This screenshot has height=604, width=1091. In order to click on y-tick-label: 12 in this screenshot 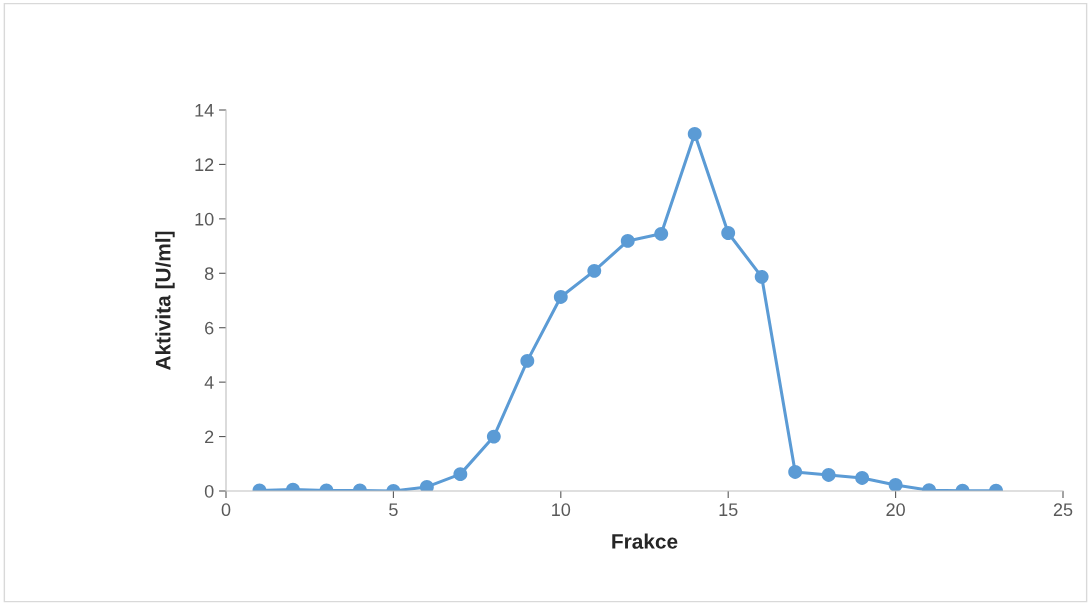, I will do `click(204, 164)`.